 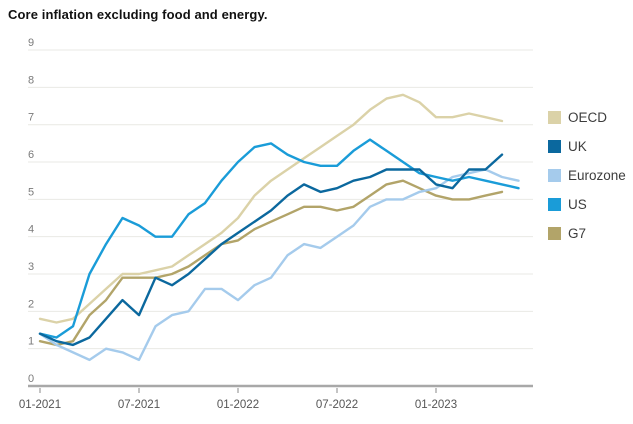 I want to click on y-tick-label: 4, so click(x=31, y=230).